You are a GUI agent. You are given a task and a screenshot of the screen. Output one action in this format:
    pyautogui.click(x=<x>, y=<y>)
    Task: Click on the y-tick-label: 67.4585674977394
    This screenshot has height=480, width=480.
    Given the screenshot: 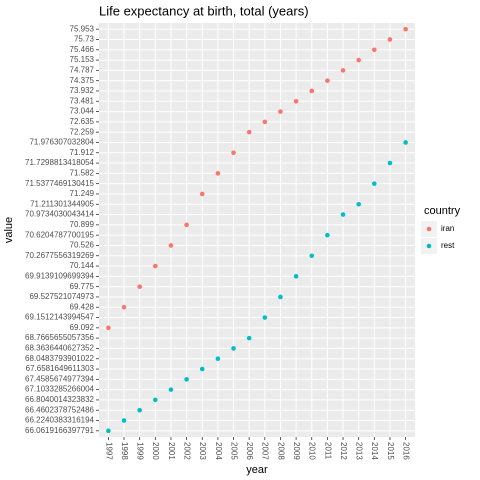 What is the action you would take?
    pyautogui.click(x=60, y=378)
    